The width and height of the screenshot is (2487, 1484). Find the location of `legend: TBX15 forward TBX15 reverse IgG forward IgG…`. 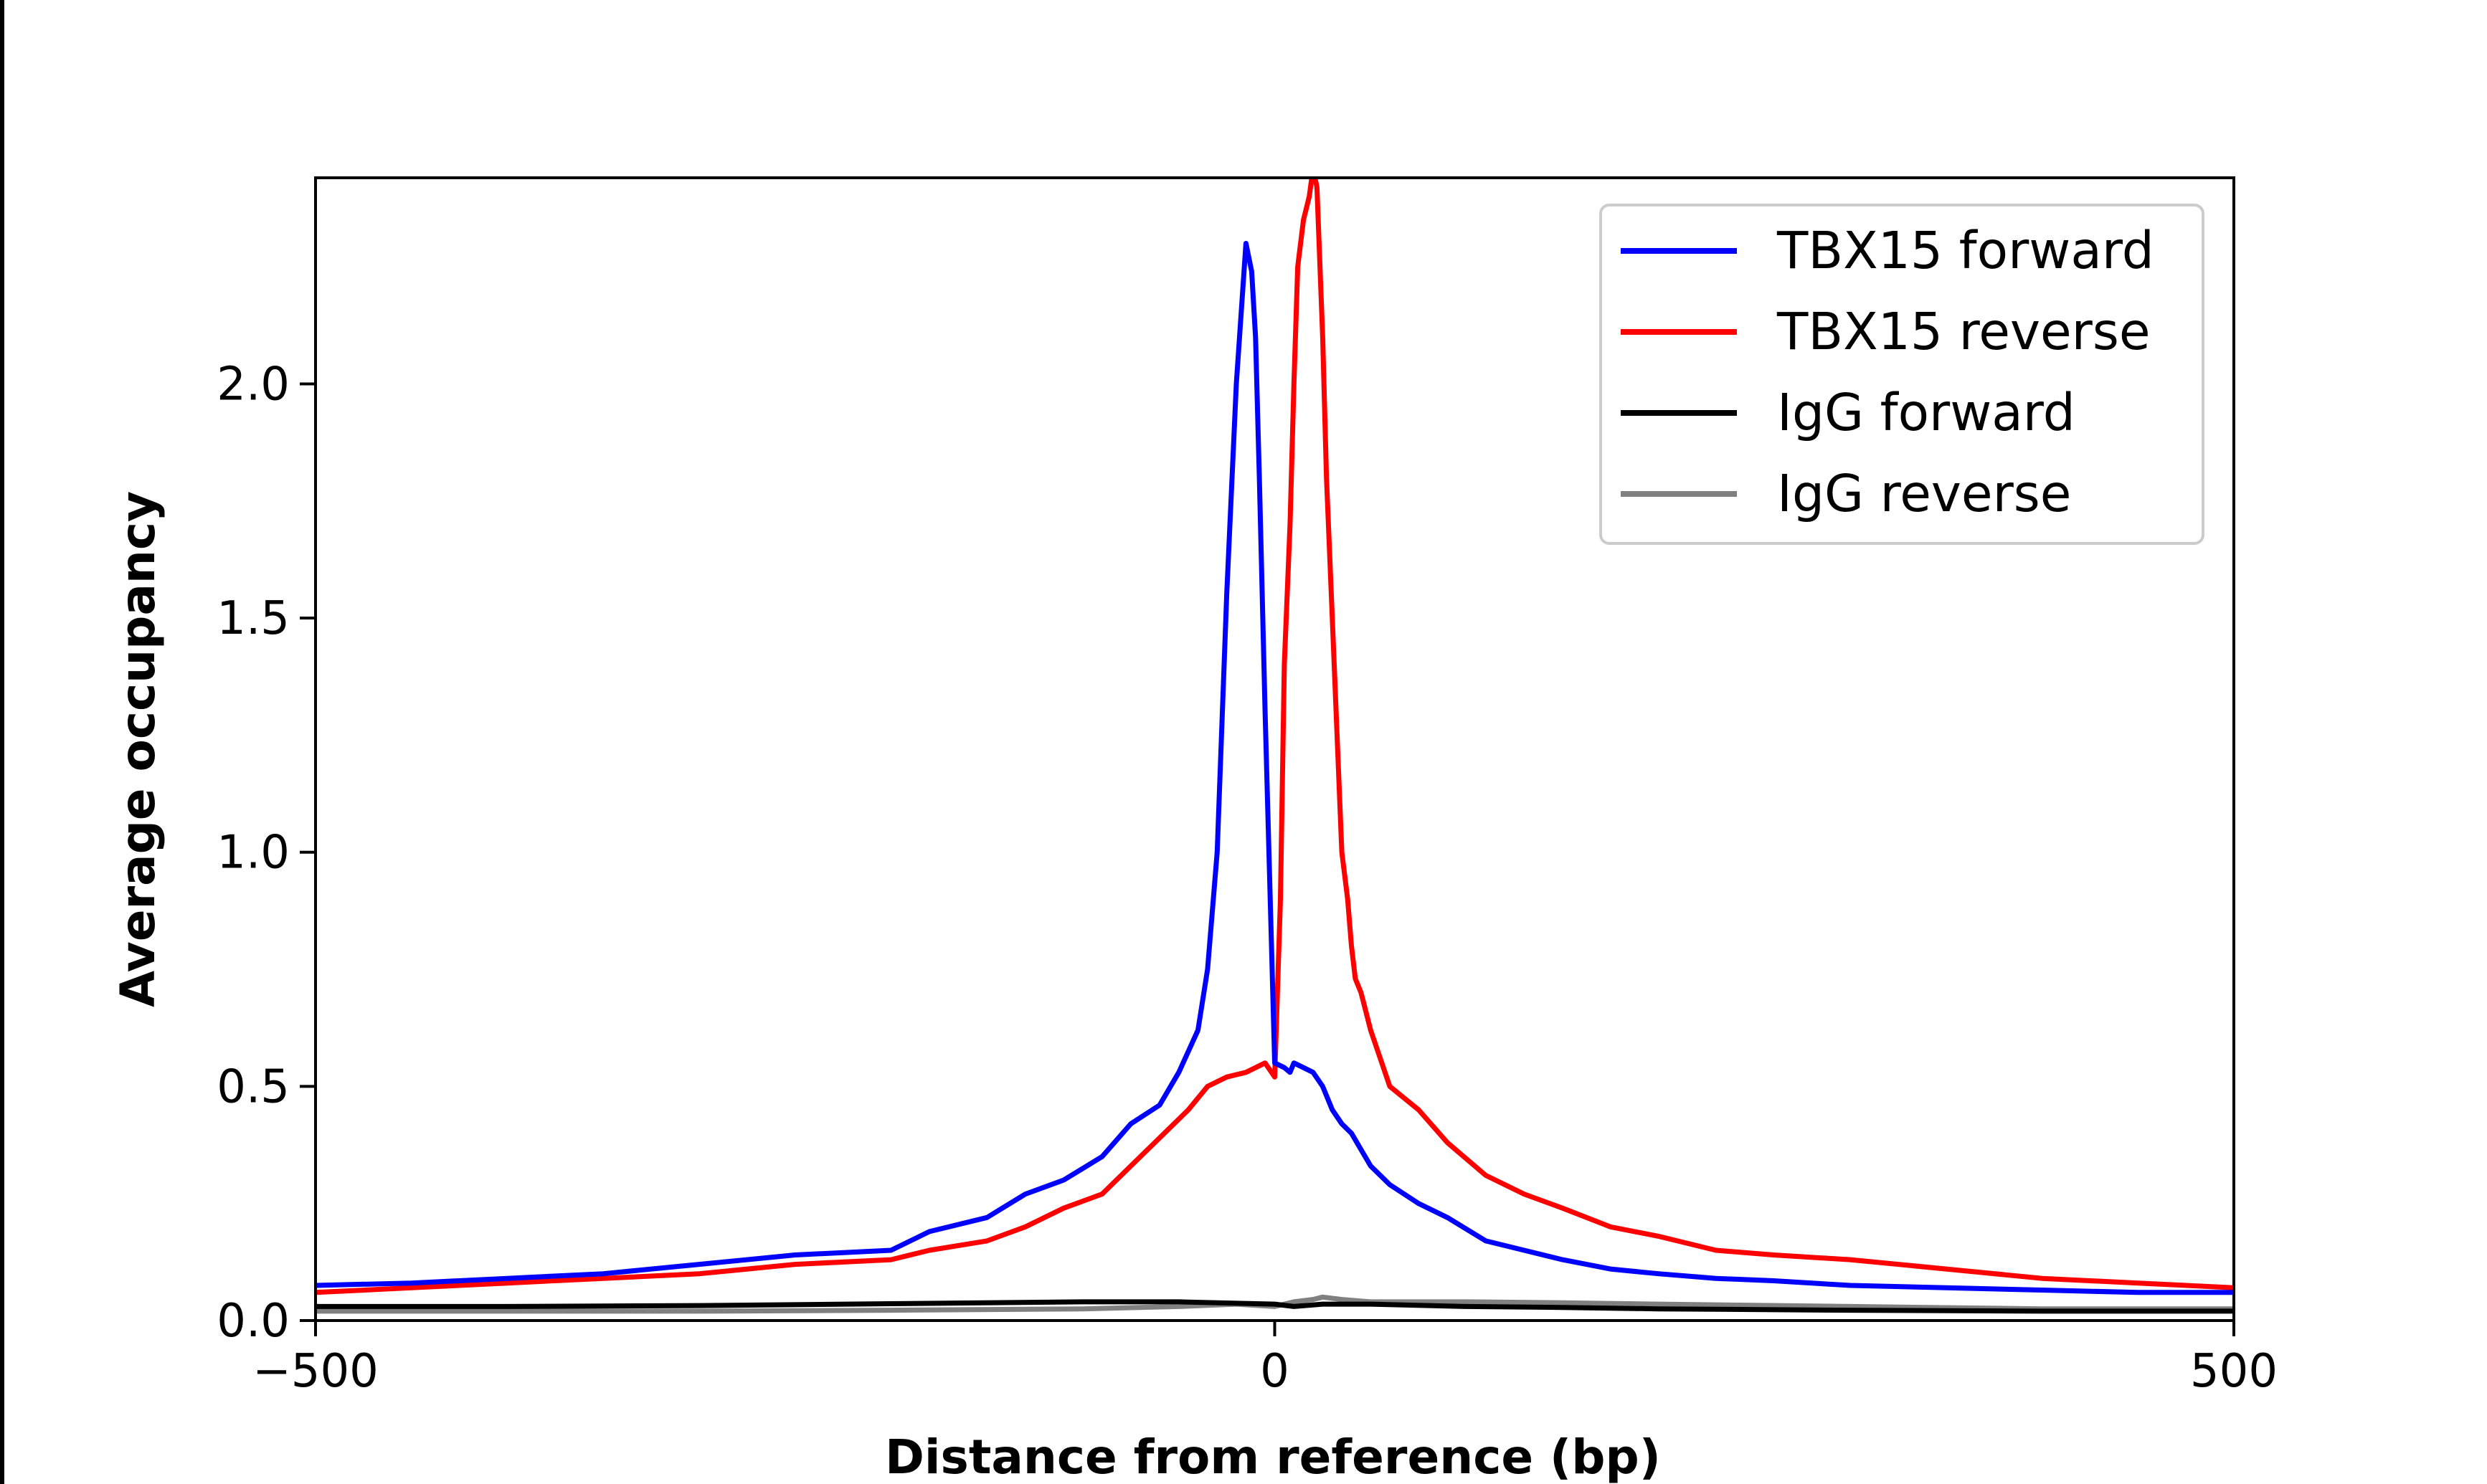

legend: TBX15 forward TBX15 reverse IgG forward IgG… is located at coordinates (1902, 375).